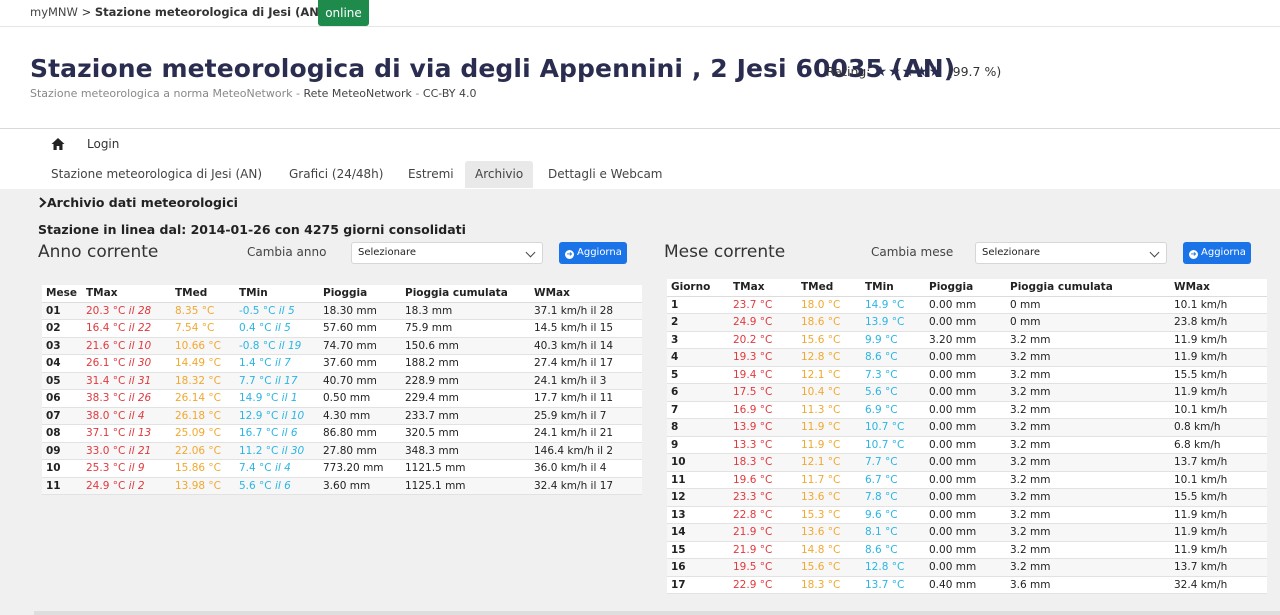 This screenshot has width=1280, height=615. Describe the element at coordinates (586, 468) in the screenshot. I see `wind-max-cell: 36.0 km/h il 4` at that location.